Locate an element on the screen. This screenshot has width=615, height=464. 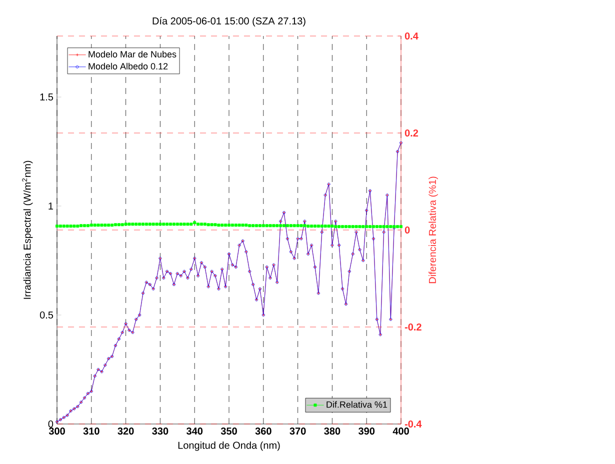
x-tick-label: 330 is located at coordinates (160, 431).